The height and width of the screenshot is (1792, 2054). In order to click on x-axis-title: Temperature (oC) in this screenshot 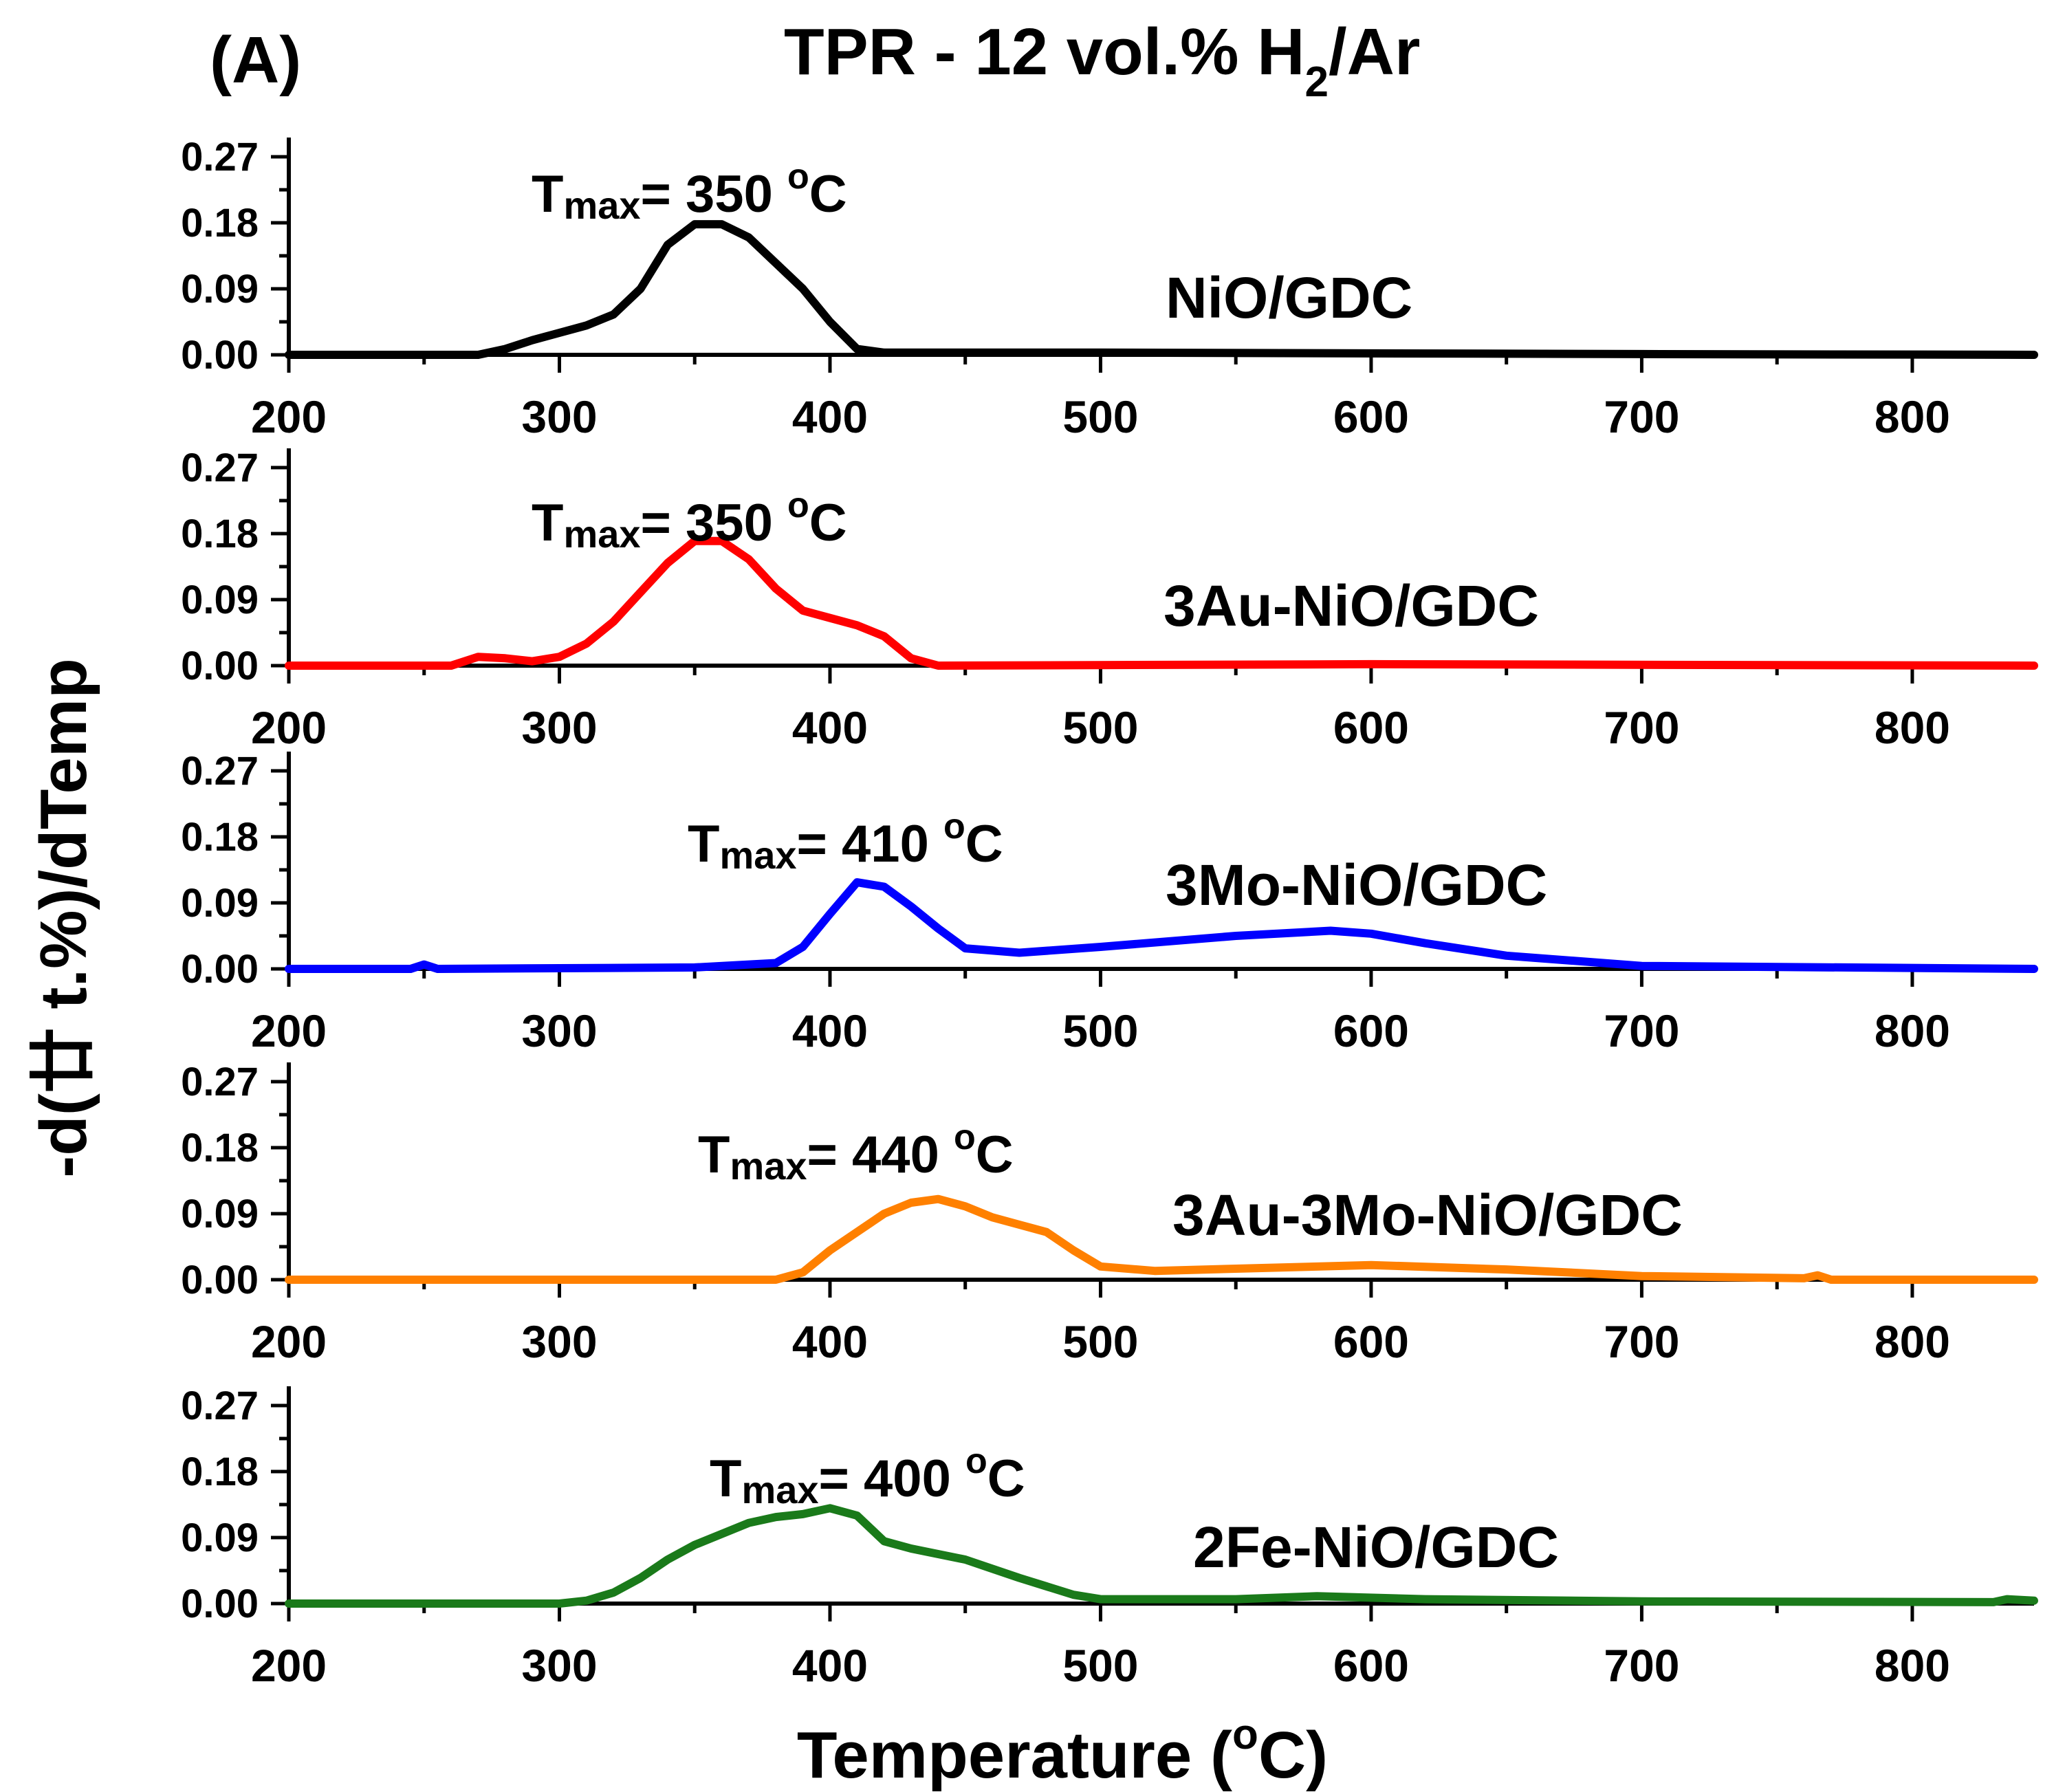, I will do `click(1062, 1751)`.